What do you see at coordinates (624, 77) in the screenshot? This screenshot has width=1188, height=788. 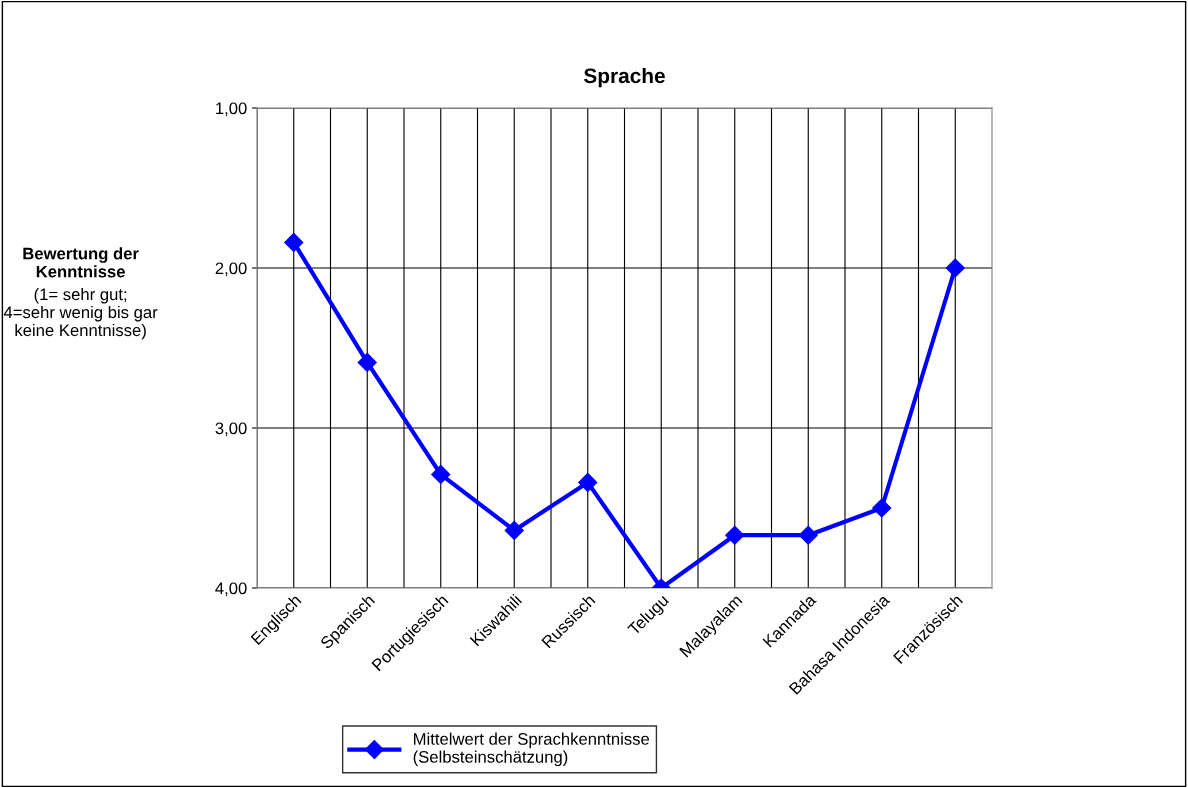 I see `chart-title: Sprache` at bounding box center [624, 77].